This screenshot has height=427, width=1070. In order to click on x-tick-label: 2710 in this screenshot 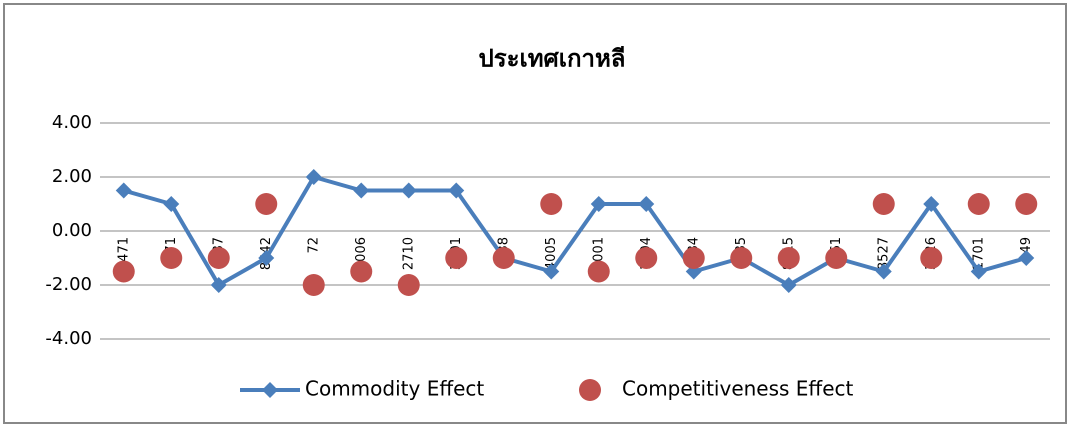, I will do `click(408, 253)`.